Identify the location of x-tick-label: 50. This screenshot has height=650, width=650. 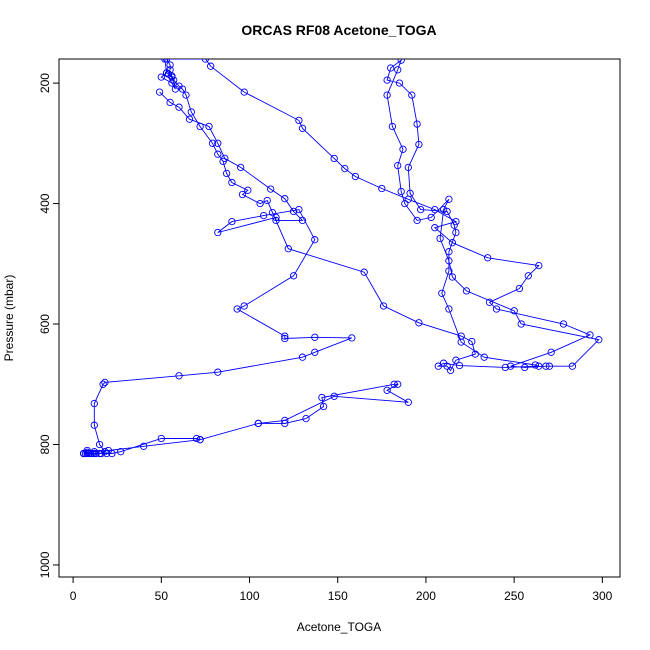
(162, 596).